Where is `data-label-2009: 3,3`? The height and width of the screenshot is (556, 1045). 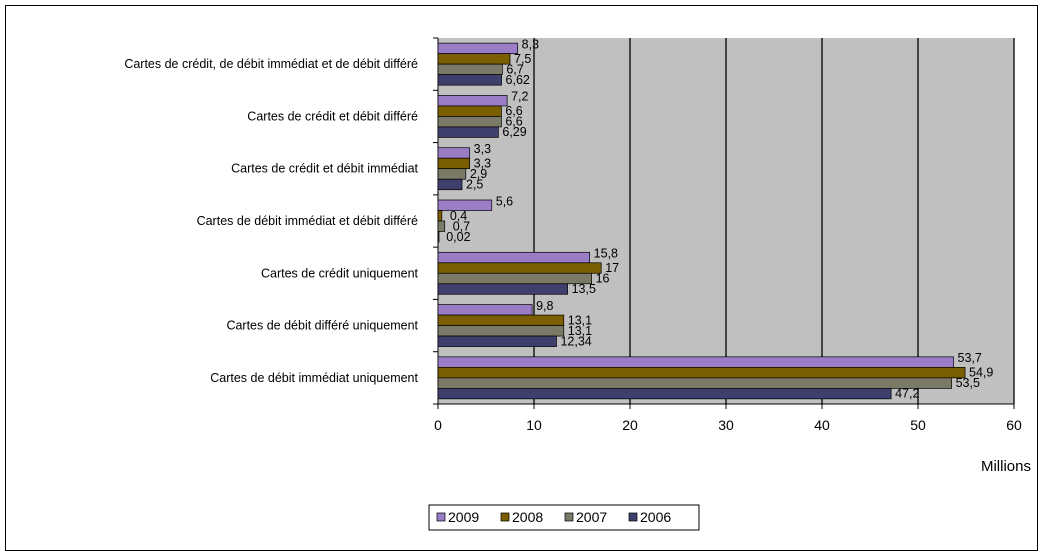 data-label-2009: 3,3 is located at coordinates (482, 149).